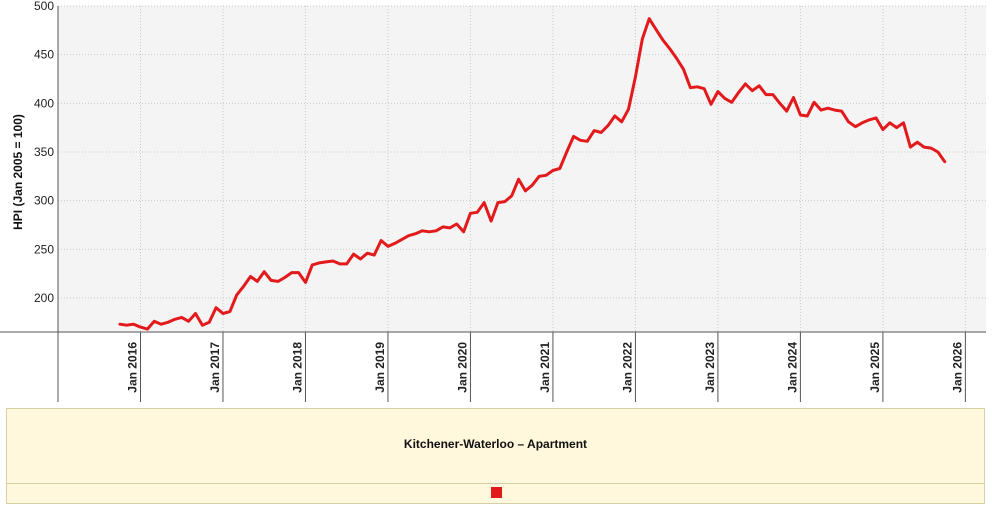 The image size is (992, 510). What do you see at coordinates (44, 298) in the screenshot?
I see `y-tick-label: 200` at bounding box center [44, 298].